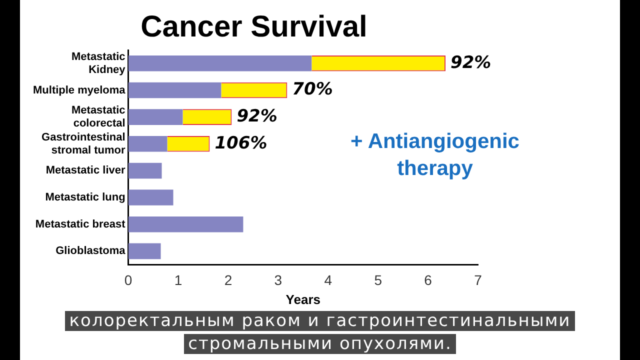 This screenshot has width=640, height=360. I want to click on x-tick-label: 4, so click(328, 280).